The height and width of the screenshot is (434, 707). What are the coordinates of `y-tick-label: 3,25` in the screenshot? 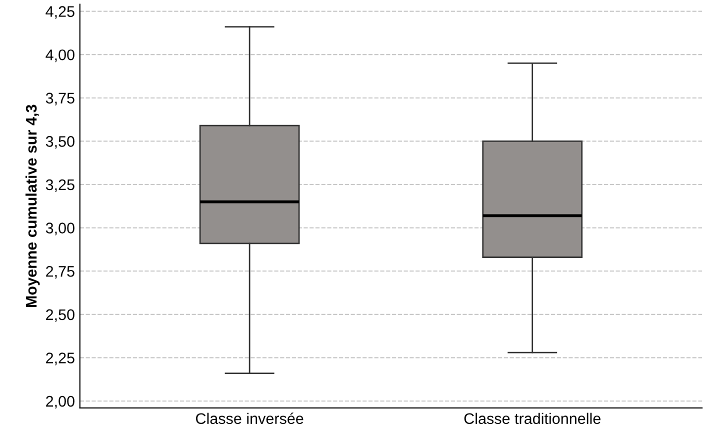 It's located at (60, 185).